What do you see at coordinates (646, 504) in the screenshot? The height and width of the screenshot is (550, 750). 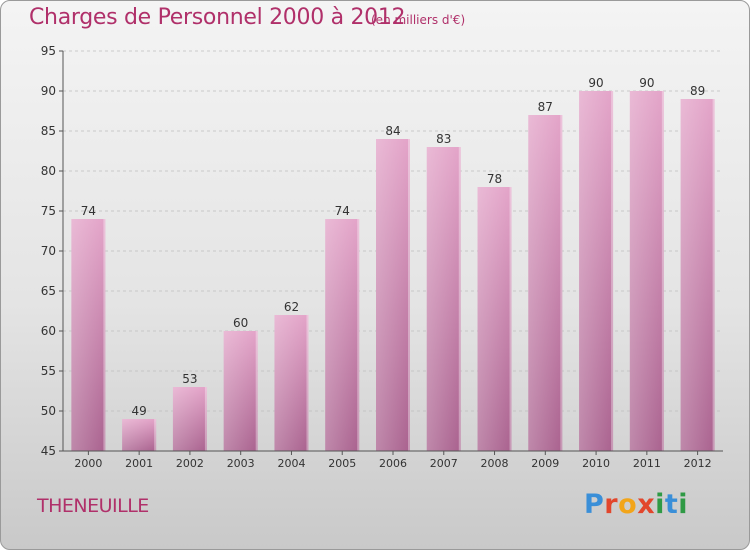 I see `logo-letter: x` at bounding box center [646, 504].